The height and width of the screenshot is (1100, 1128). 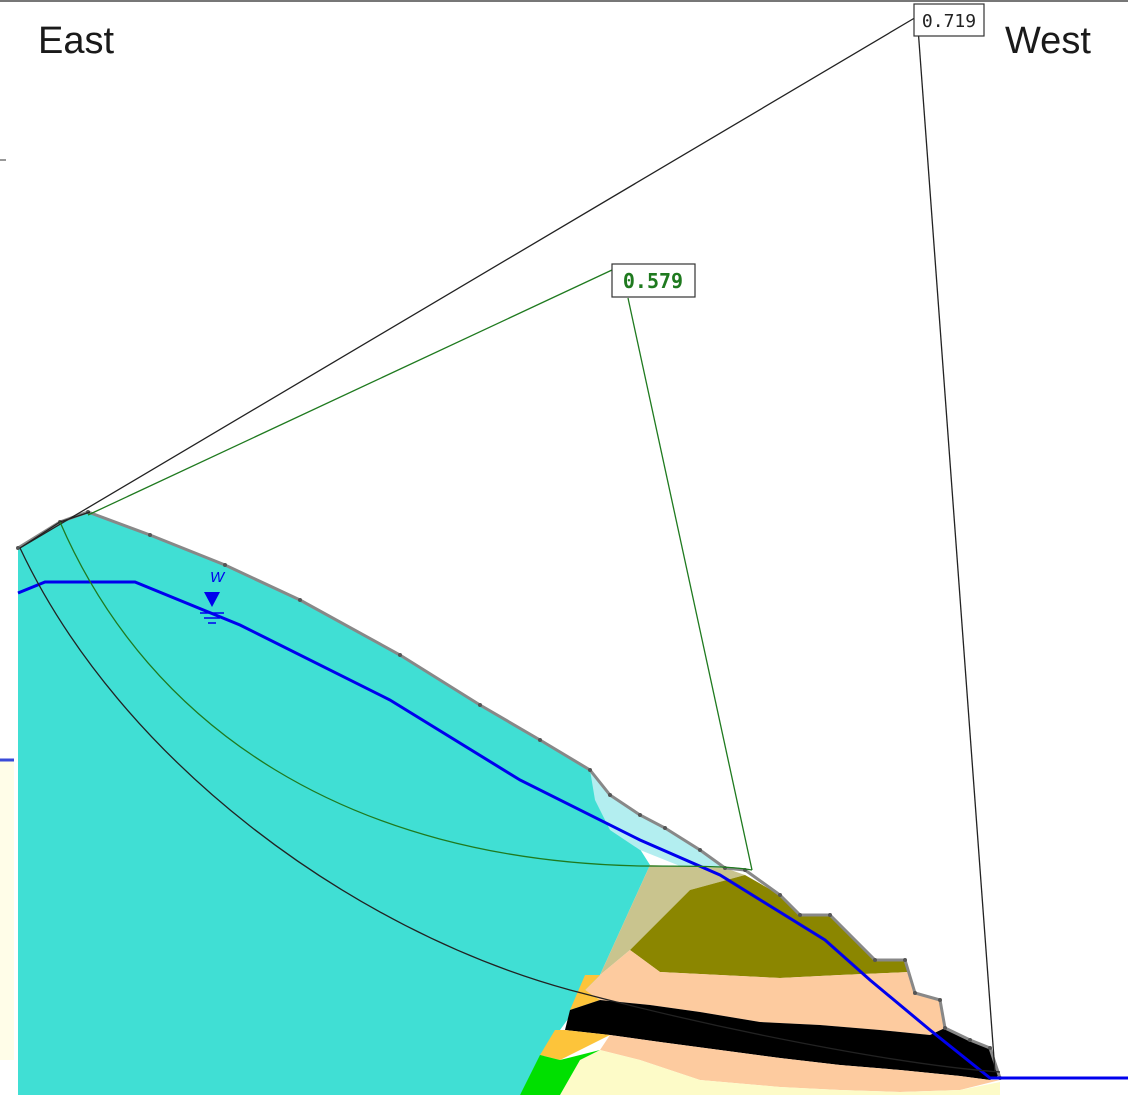 I want to click on critical-fos-label: 0.579, so click(x=653, y=280).